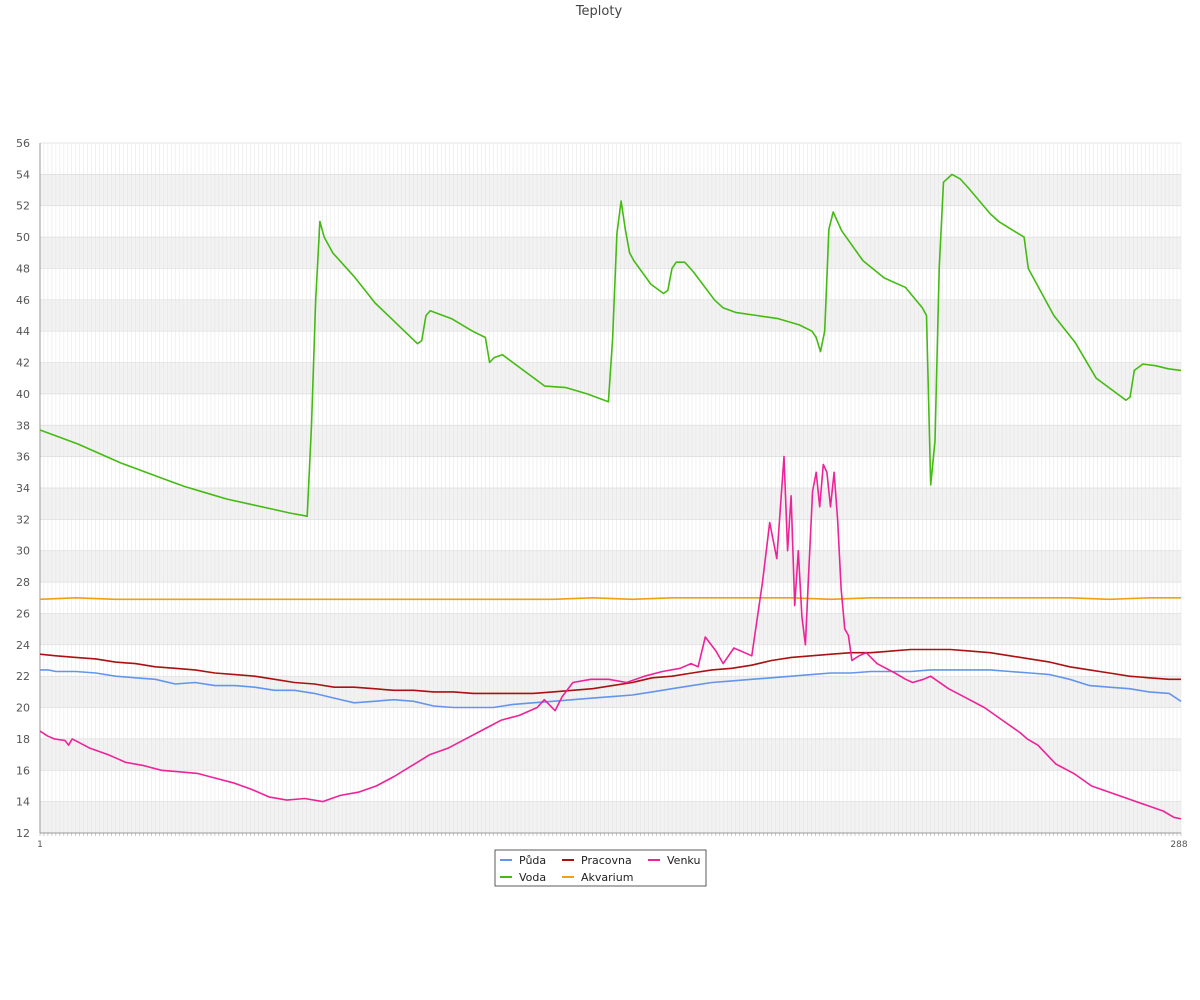 This screenshot has width=1200, height=1000. Describe the element at coordinates (532, 877) in the screenshot. I see `legend-label: Voda` at that location.